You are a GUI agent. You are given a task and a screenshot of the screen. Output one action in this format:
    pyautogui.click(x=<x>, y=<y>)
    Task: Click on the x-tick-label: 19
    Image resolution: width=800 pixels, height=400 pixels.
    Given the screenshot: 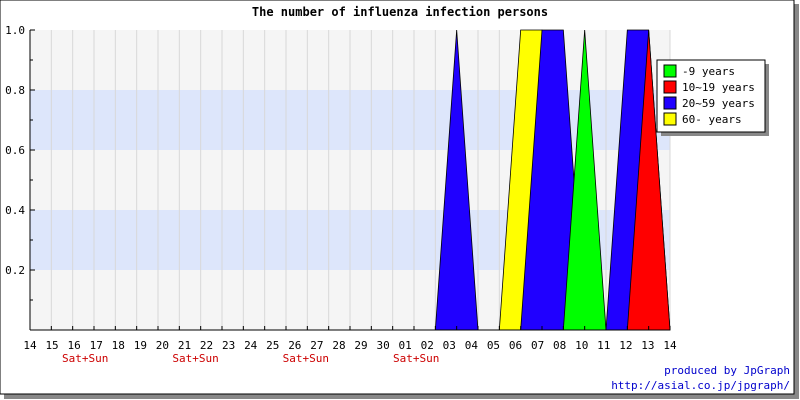 What is the action you would take?
    pyautogui.click(x=140, y=345)
    